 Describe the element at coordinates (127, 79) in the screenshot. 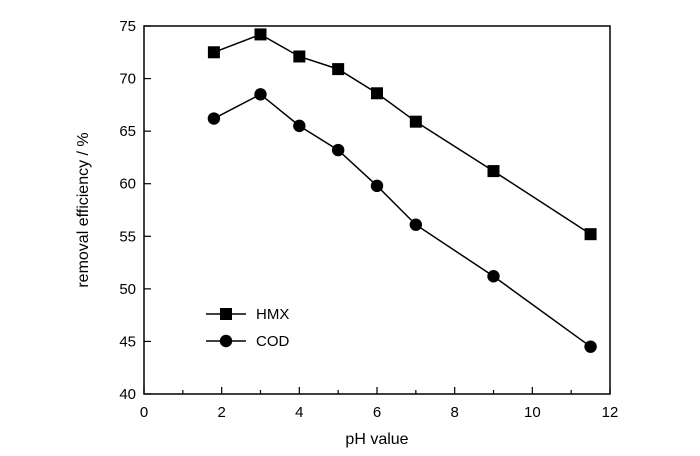

I see `y-tick-label: 70` at that location.